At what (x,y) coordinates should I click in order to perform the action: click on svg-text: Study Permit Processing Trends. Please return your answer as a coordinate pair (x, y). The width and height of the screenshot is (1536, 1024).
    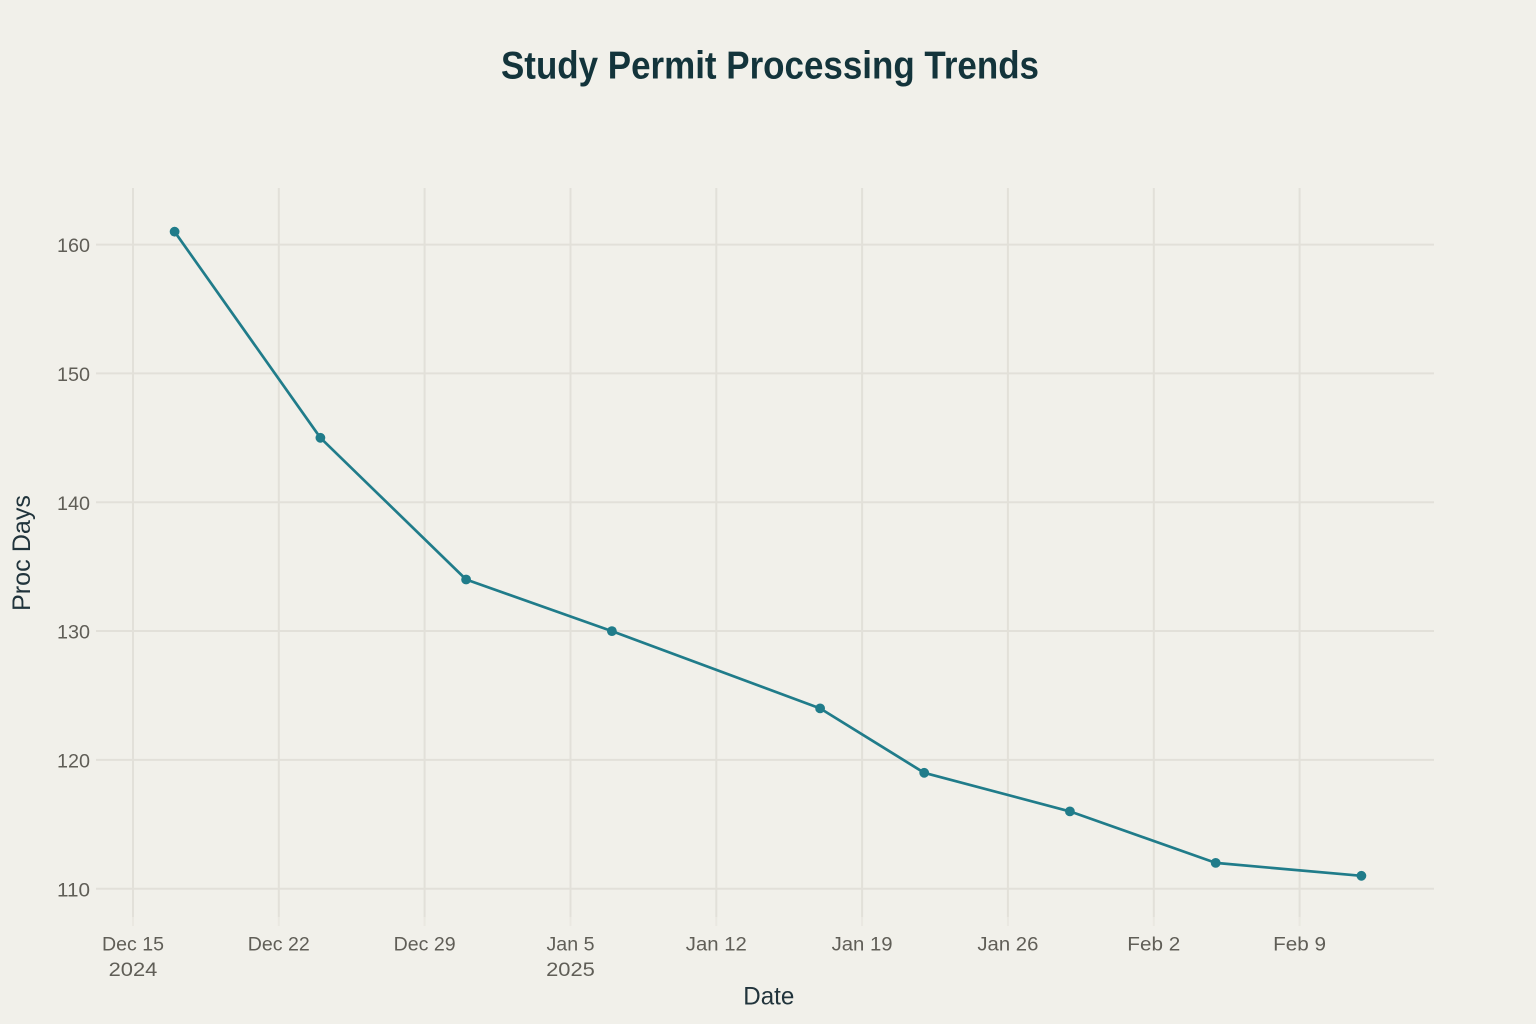
    Looking at the image, I should click on (770, 65).